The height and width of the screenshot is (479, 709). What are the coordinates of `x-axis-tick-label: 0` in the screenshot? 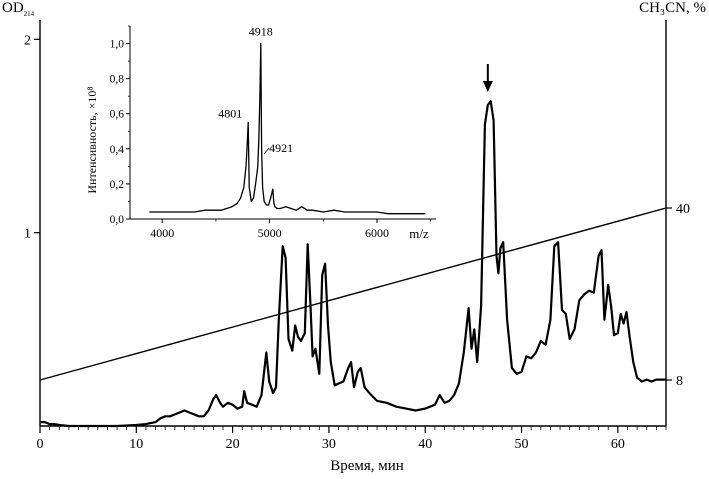 It's located at (40, 444).